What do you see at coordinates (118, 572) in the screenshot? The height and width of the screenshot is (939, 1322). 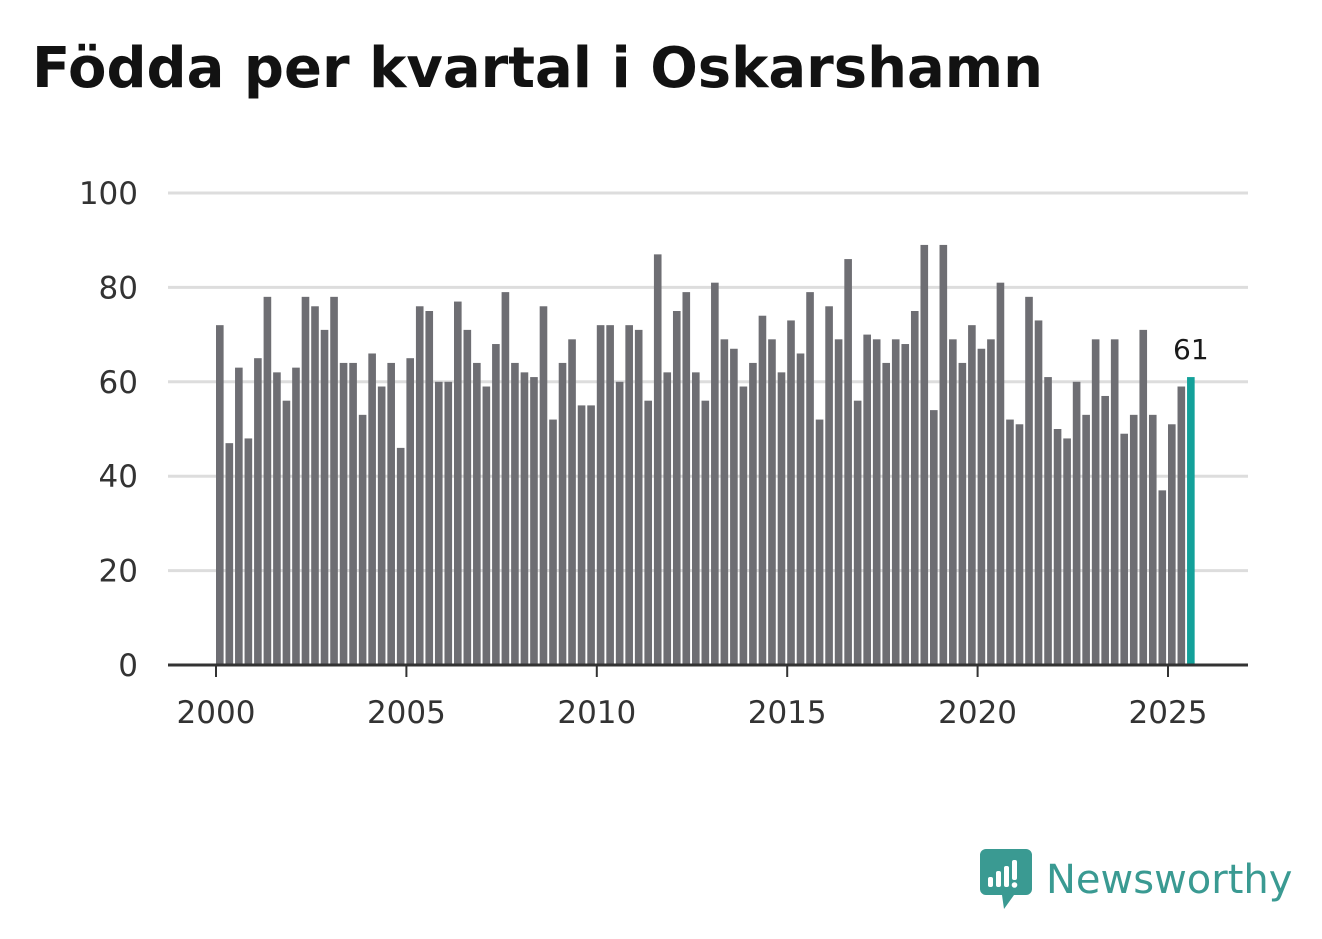 I see `y-tick-label-20: 20` at bounding box center [118, 572].